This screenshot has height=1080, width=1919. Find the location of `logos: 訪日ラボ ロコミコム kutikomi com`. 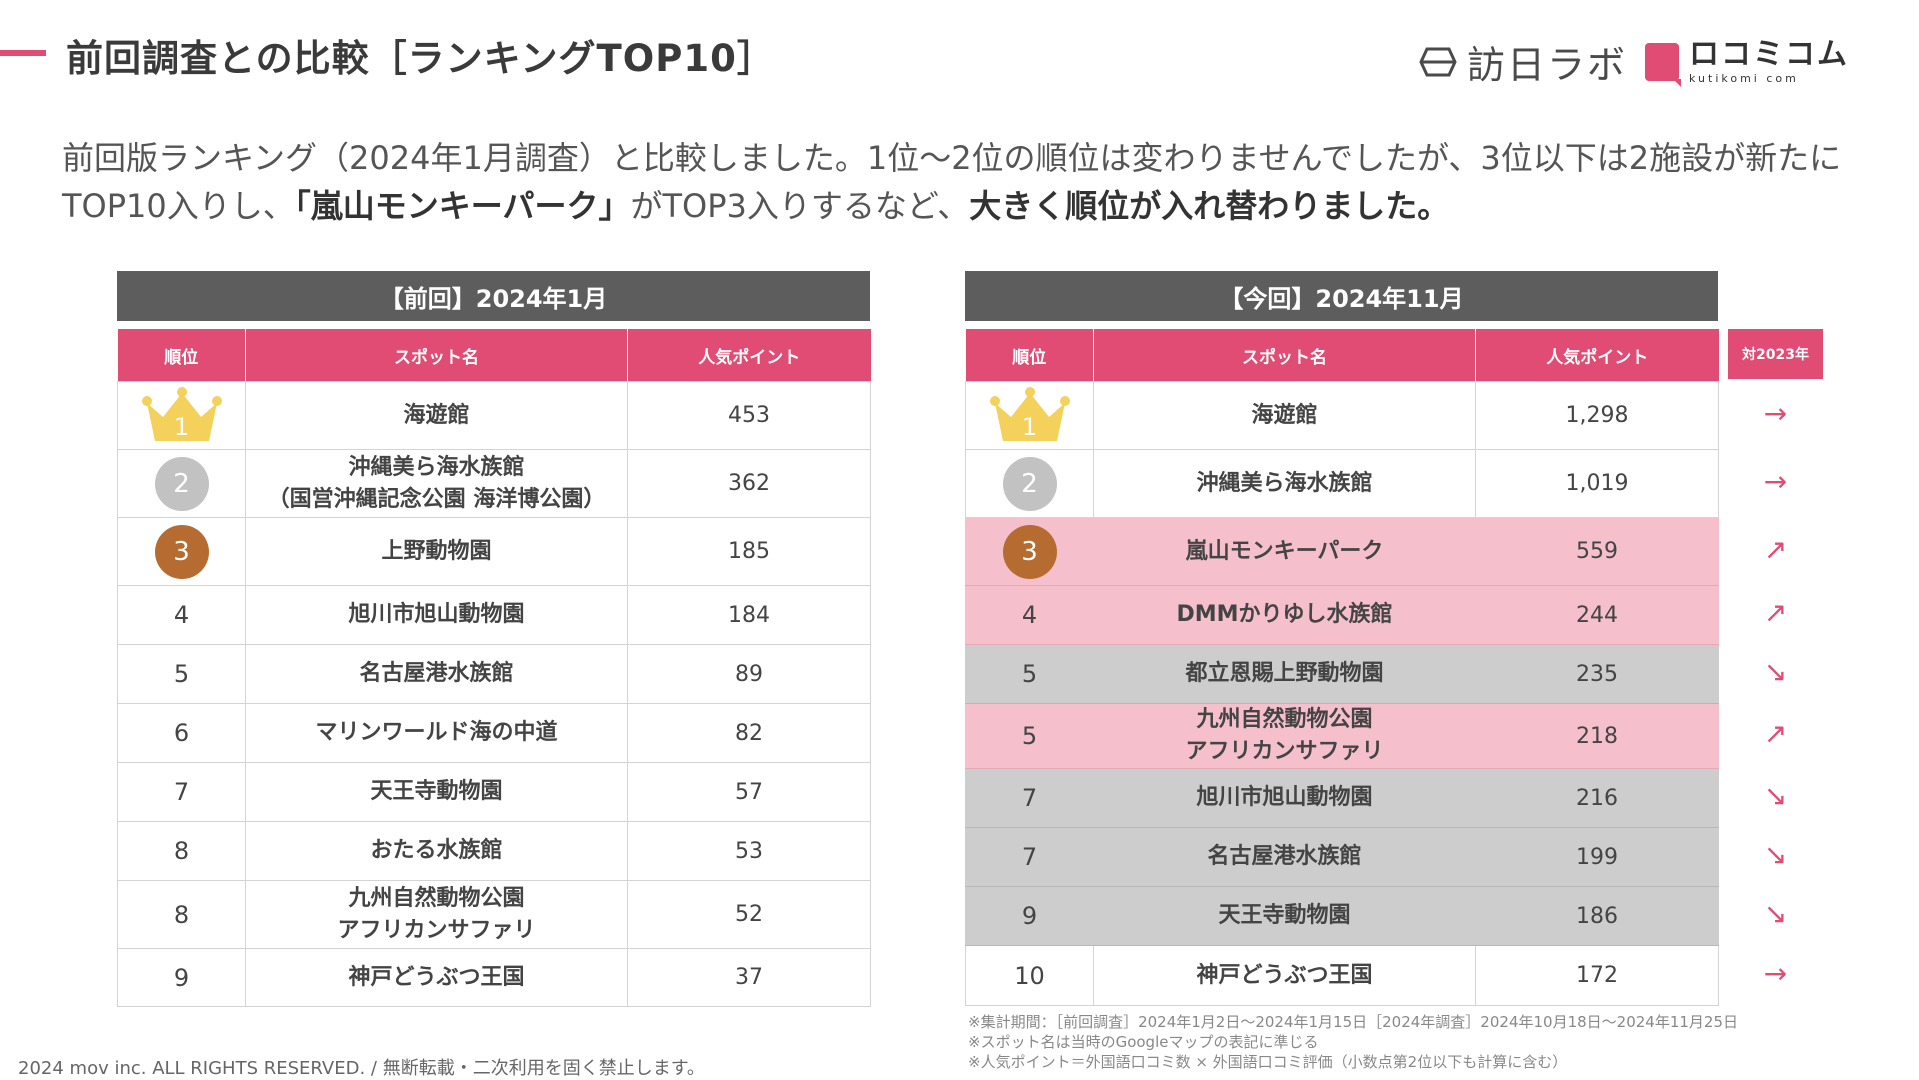

logos: 訪日ラボ ロコミコム kutikomi com is located at coordinates (1634, 61).